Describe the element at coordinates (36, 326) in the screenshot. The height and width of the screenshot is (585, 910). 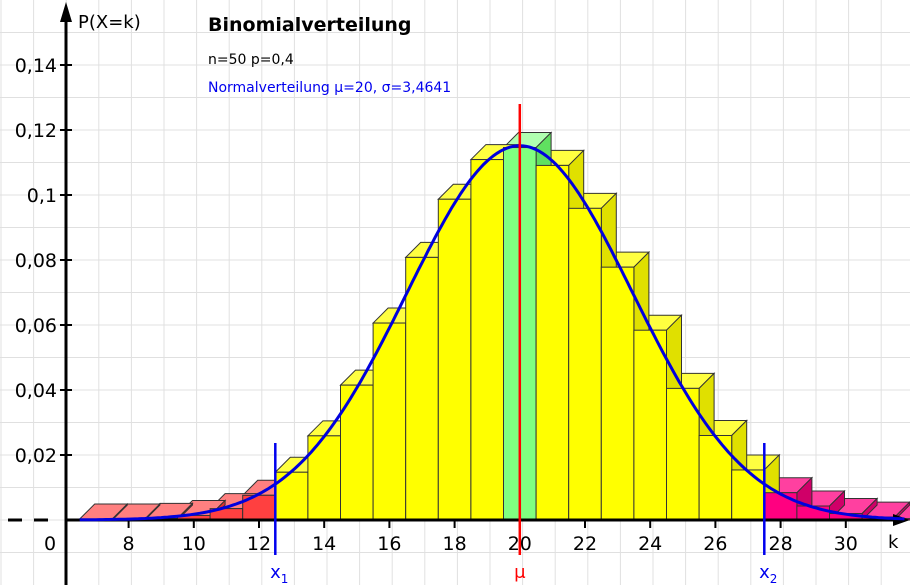
I see `y-tick-label: 0,06` at that location.